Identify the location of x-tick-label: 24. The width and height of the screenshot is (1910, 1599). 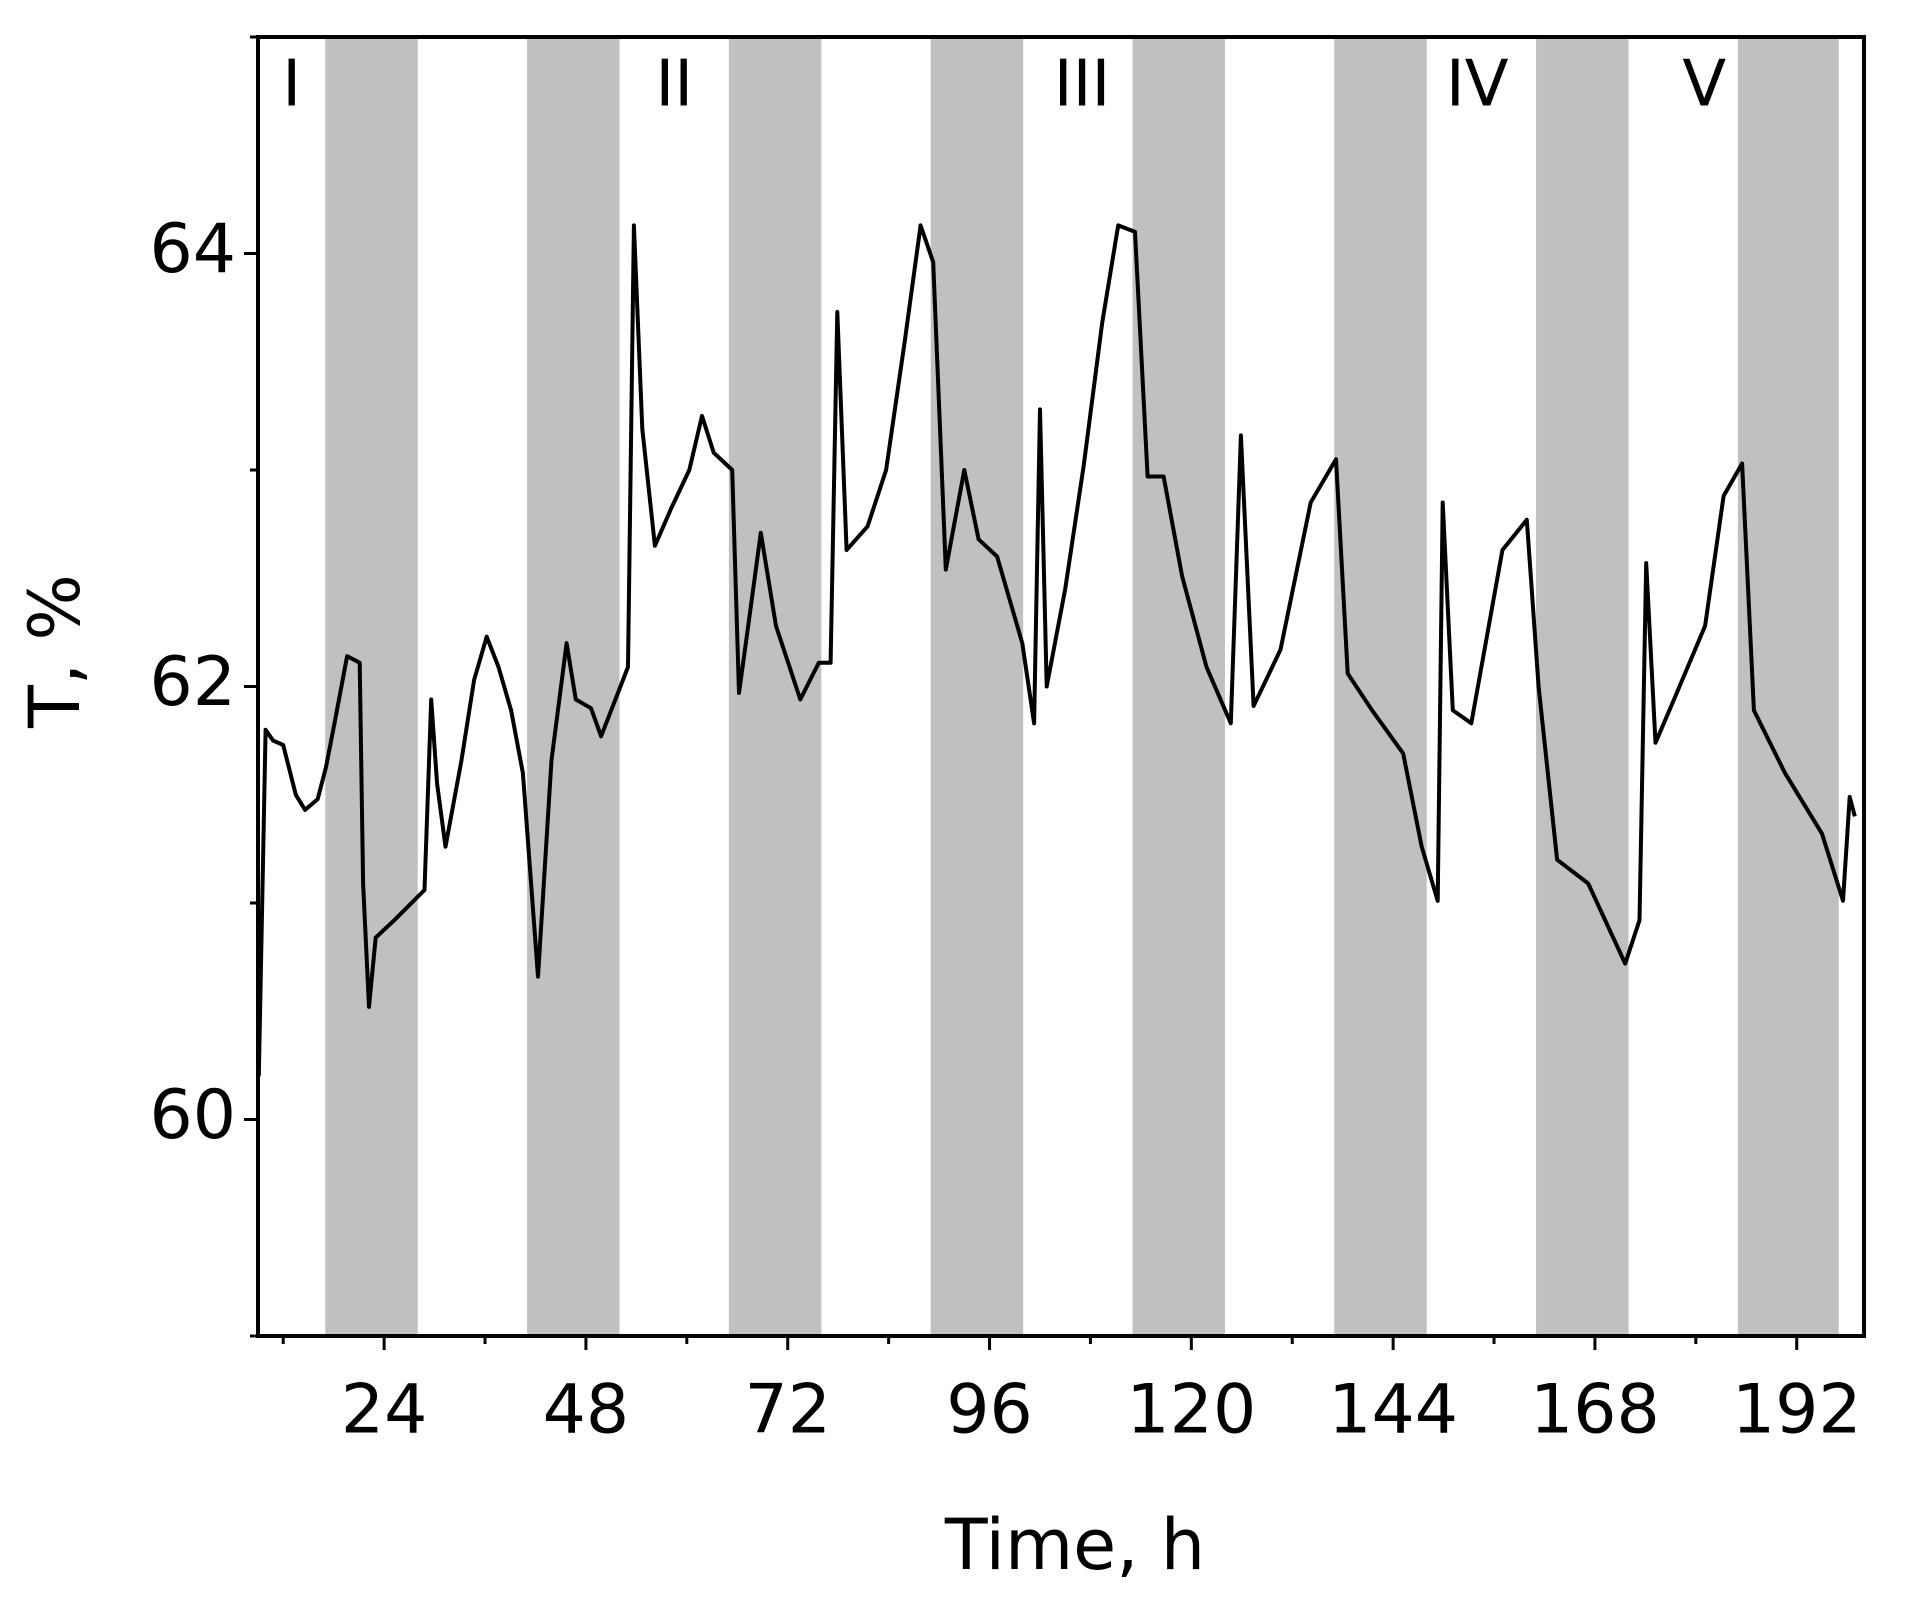
(384, 1410).